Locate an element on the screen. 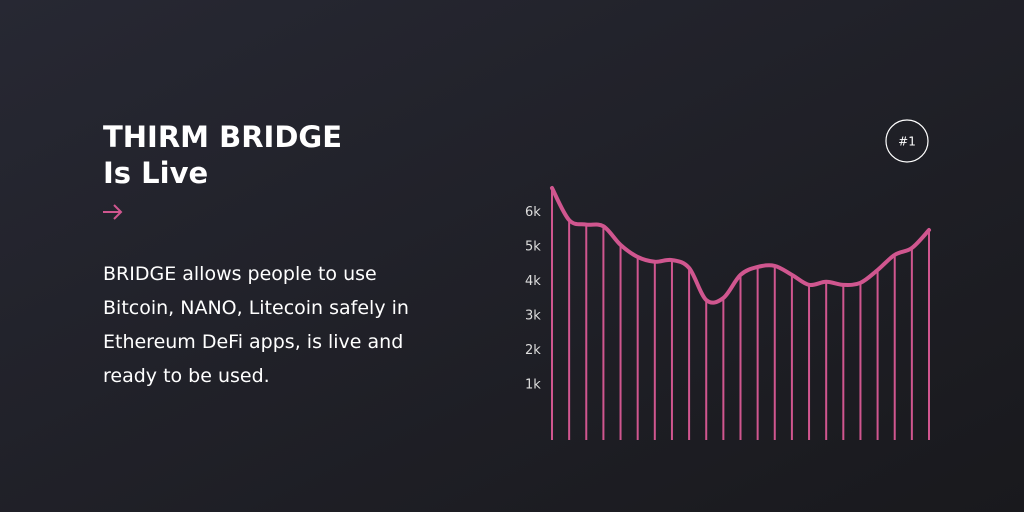 This screenshot has height=512, width=1024. body-line: Bitcoin, NANO, Litecoin safely in is located at coordinates (256, 308).